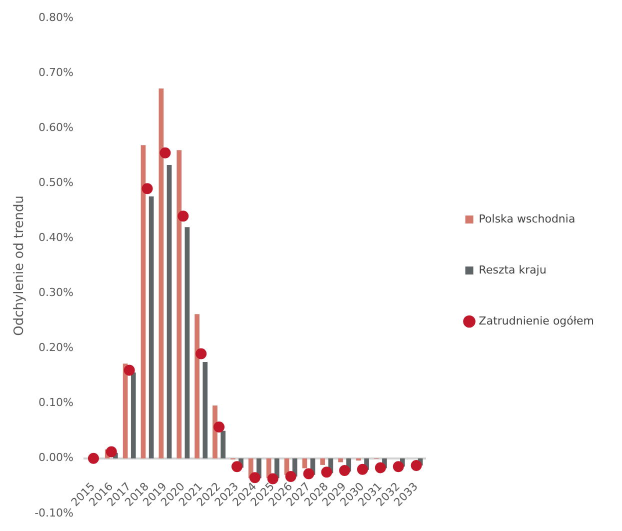 Image resolution: width=622 pixels, height=531 pixels. What do you see at coordinates (56, 403) in the screenshot?
I see `y-tick-label: 0.10%` at bounding box center [56, 403].